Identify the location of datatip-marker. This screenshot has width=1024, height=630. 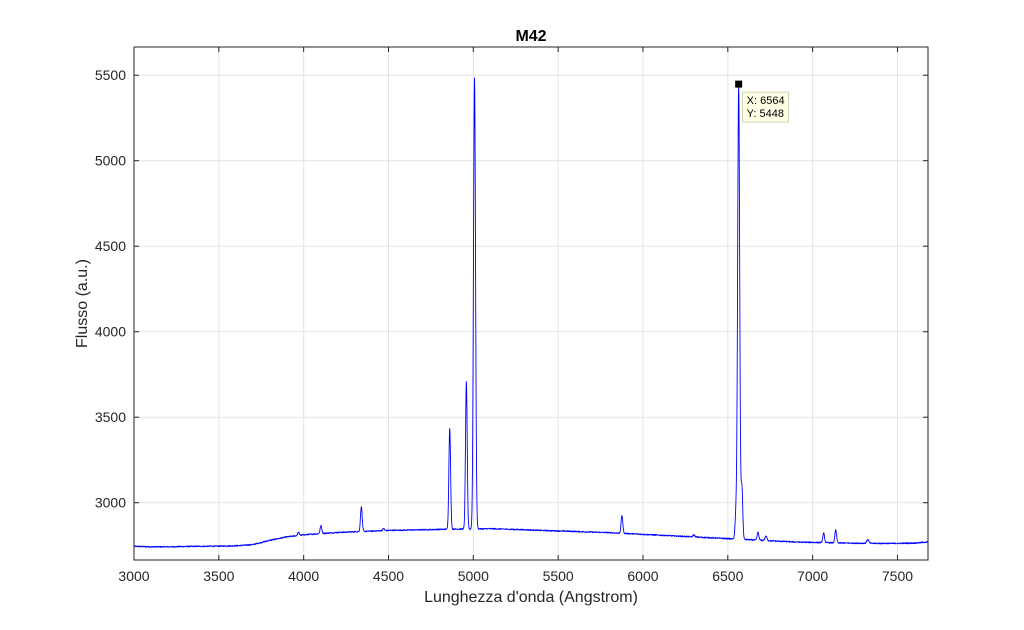
(739, 84).